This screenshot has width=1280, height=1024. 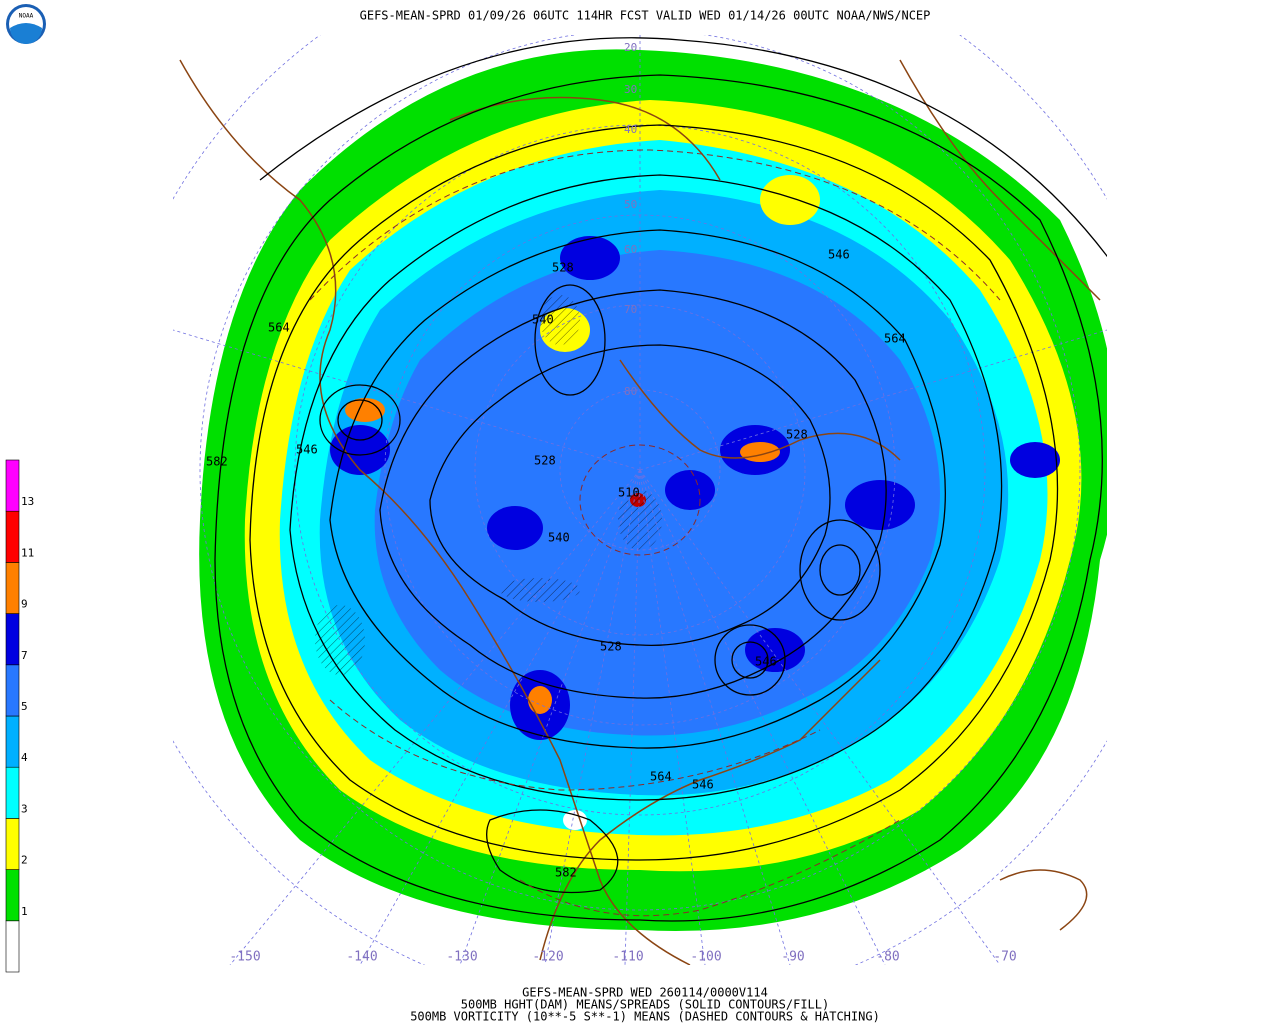 What do you see at coordinates (792, 957) in the screenshot?
I see `longitude-label: -90` at bounding box center [792, 957].